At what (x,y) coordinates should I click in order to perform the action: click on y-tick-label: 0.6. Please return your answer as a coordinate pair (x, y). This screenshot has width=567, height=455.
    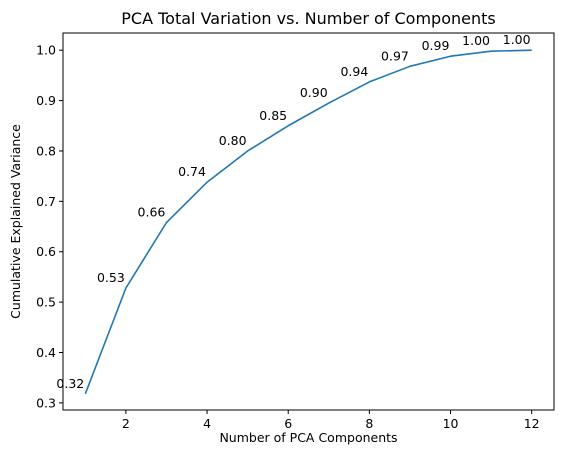
    Looking at the image, I should click on (46, 251).